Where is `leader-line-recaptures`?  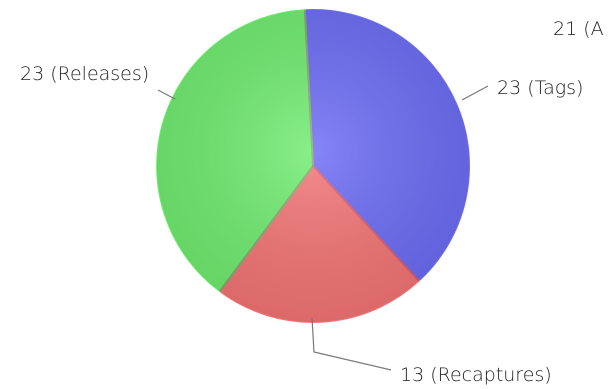
leader-line-recaptures is located at coordinates (351, 344).